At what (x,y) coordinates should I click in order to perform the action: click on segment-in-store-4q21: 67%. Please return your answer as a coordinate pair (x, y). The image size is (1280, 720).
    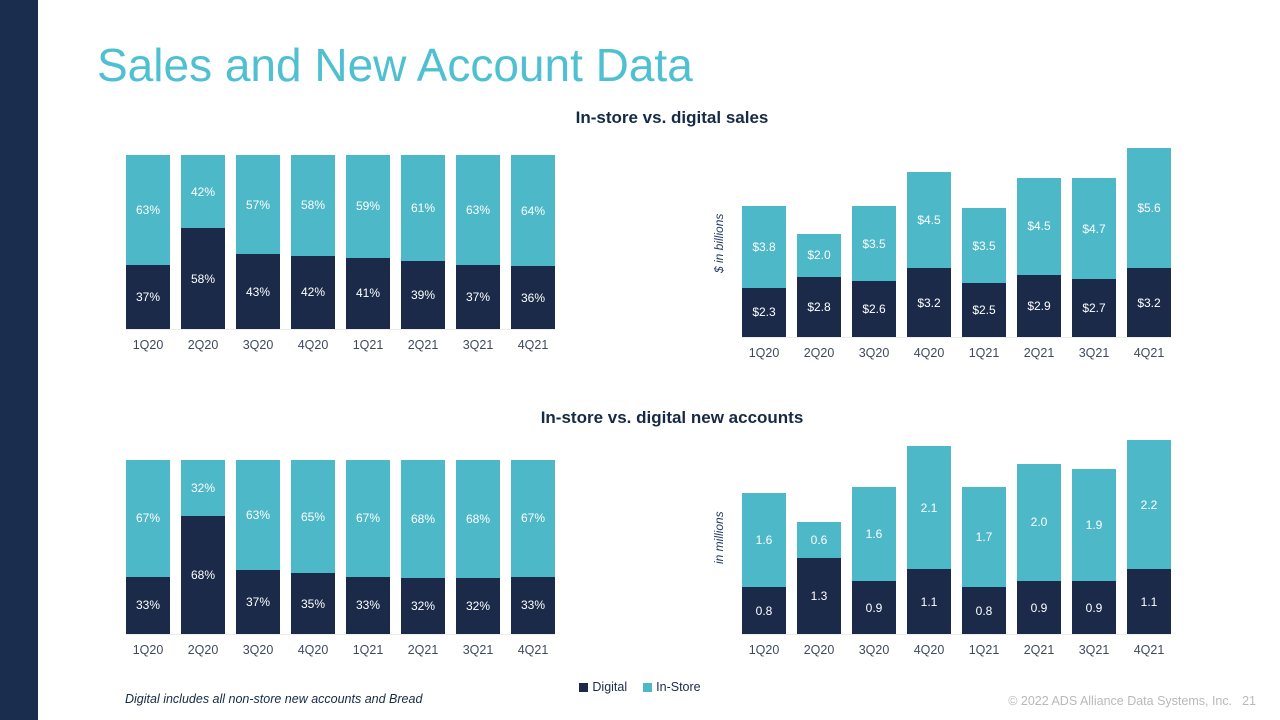
    Looking at the image, I should click on (533, 518).